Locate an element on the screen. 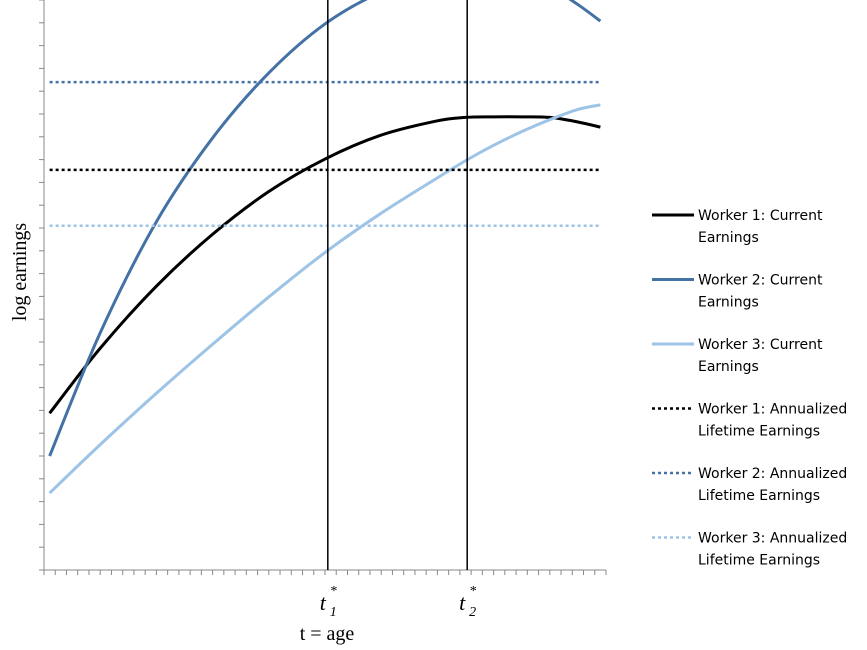 The width and height of the screenshot is (867, 650). marker-sub-t1: 1 is located at coordinates (333, 612).